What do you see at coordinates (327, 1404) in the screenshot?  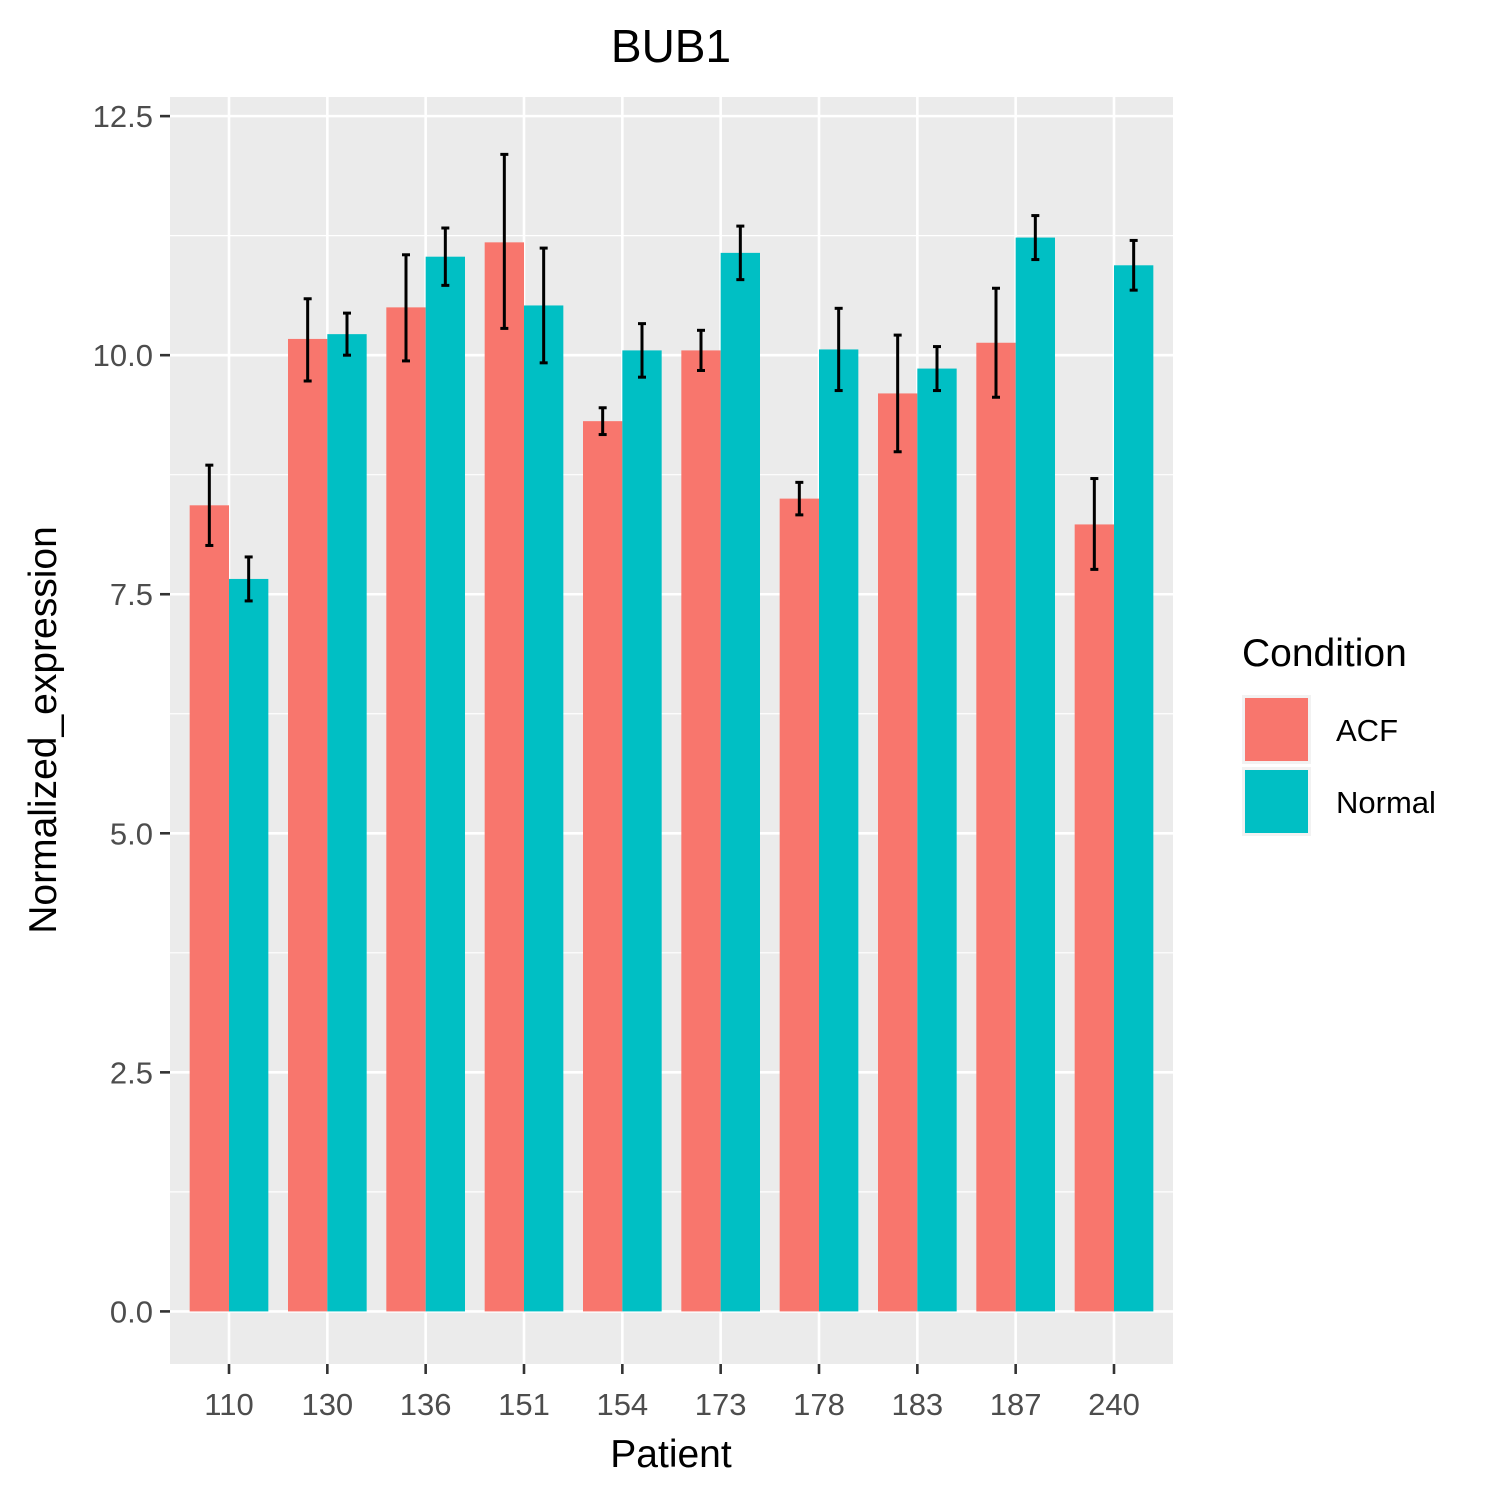 I see `x-tick-label: 130` at bounding box center [327, 1404].